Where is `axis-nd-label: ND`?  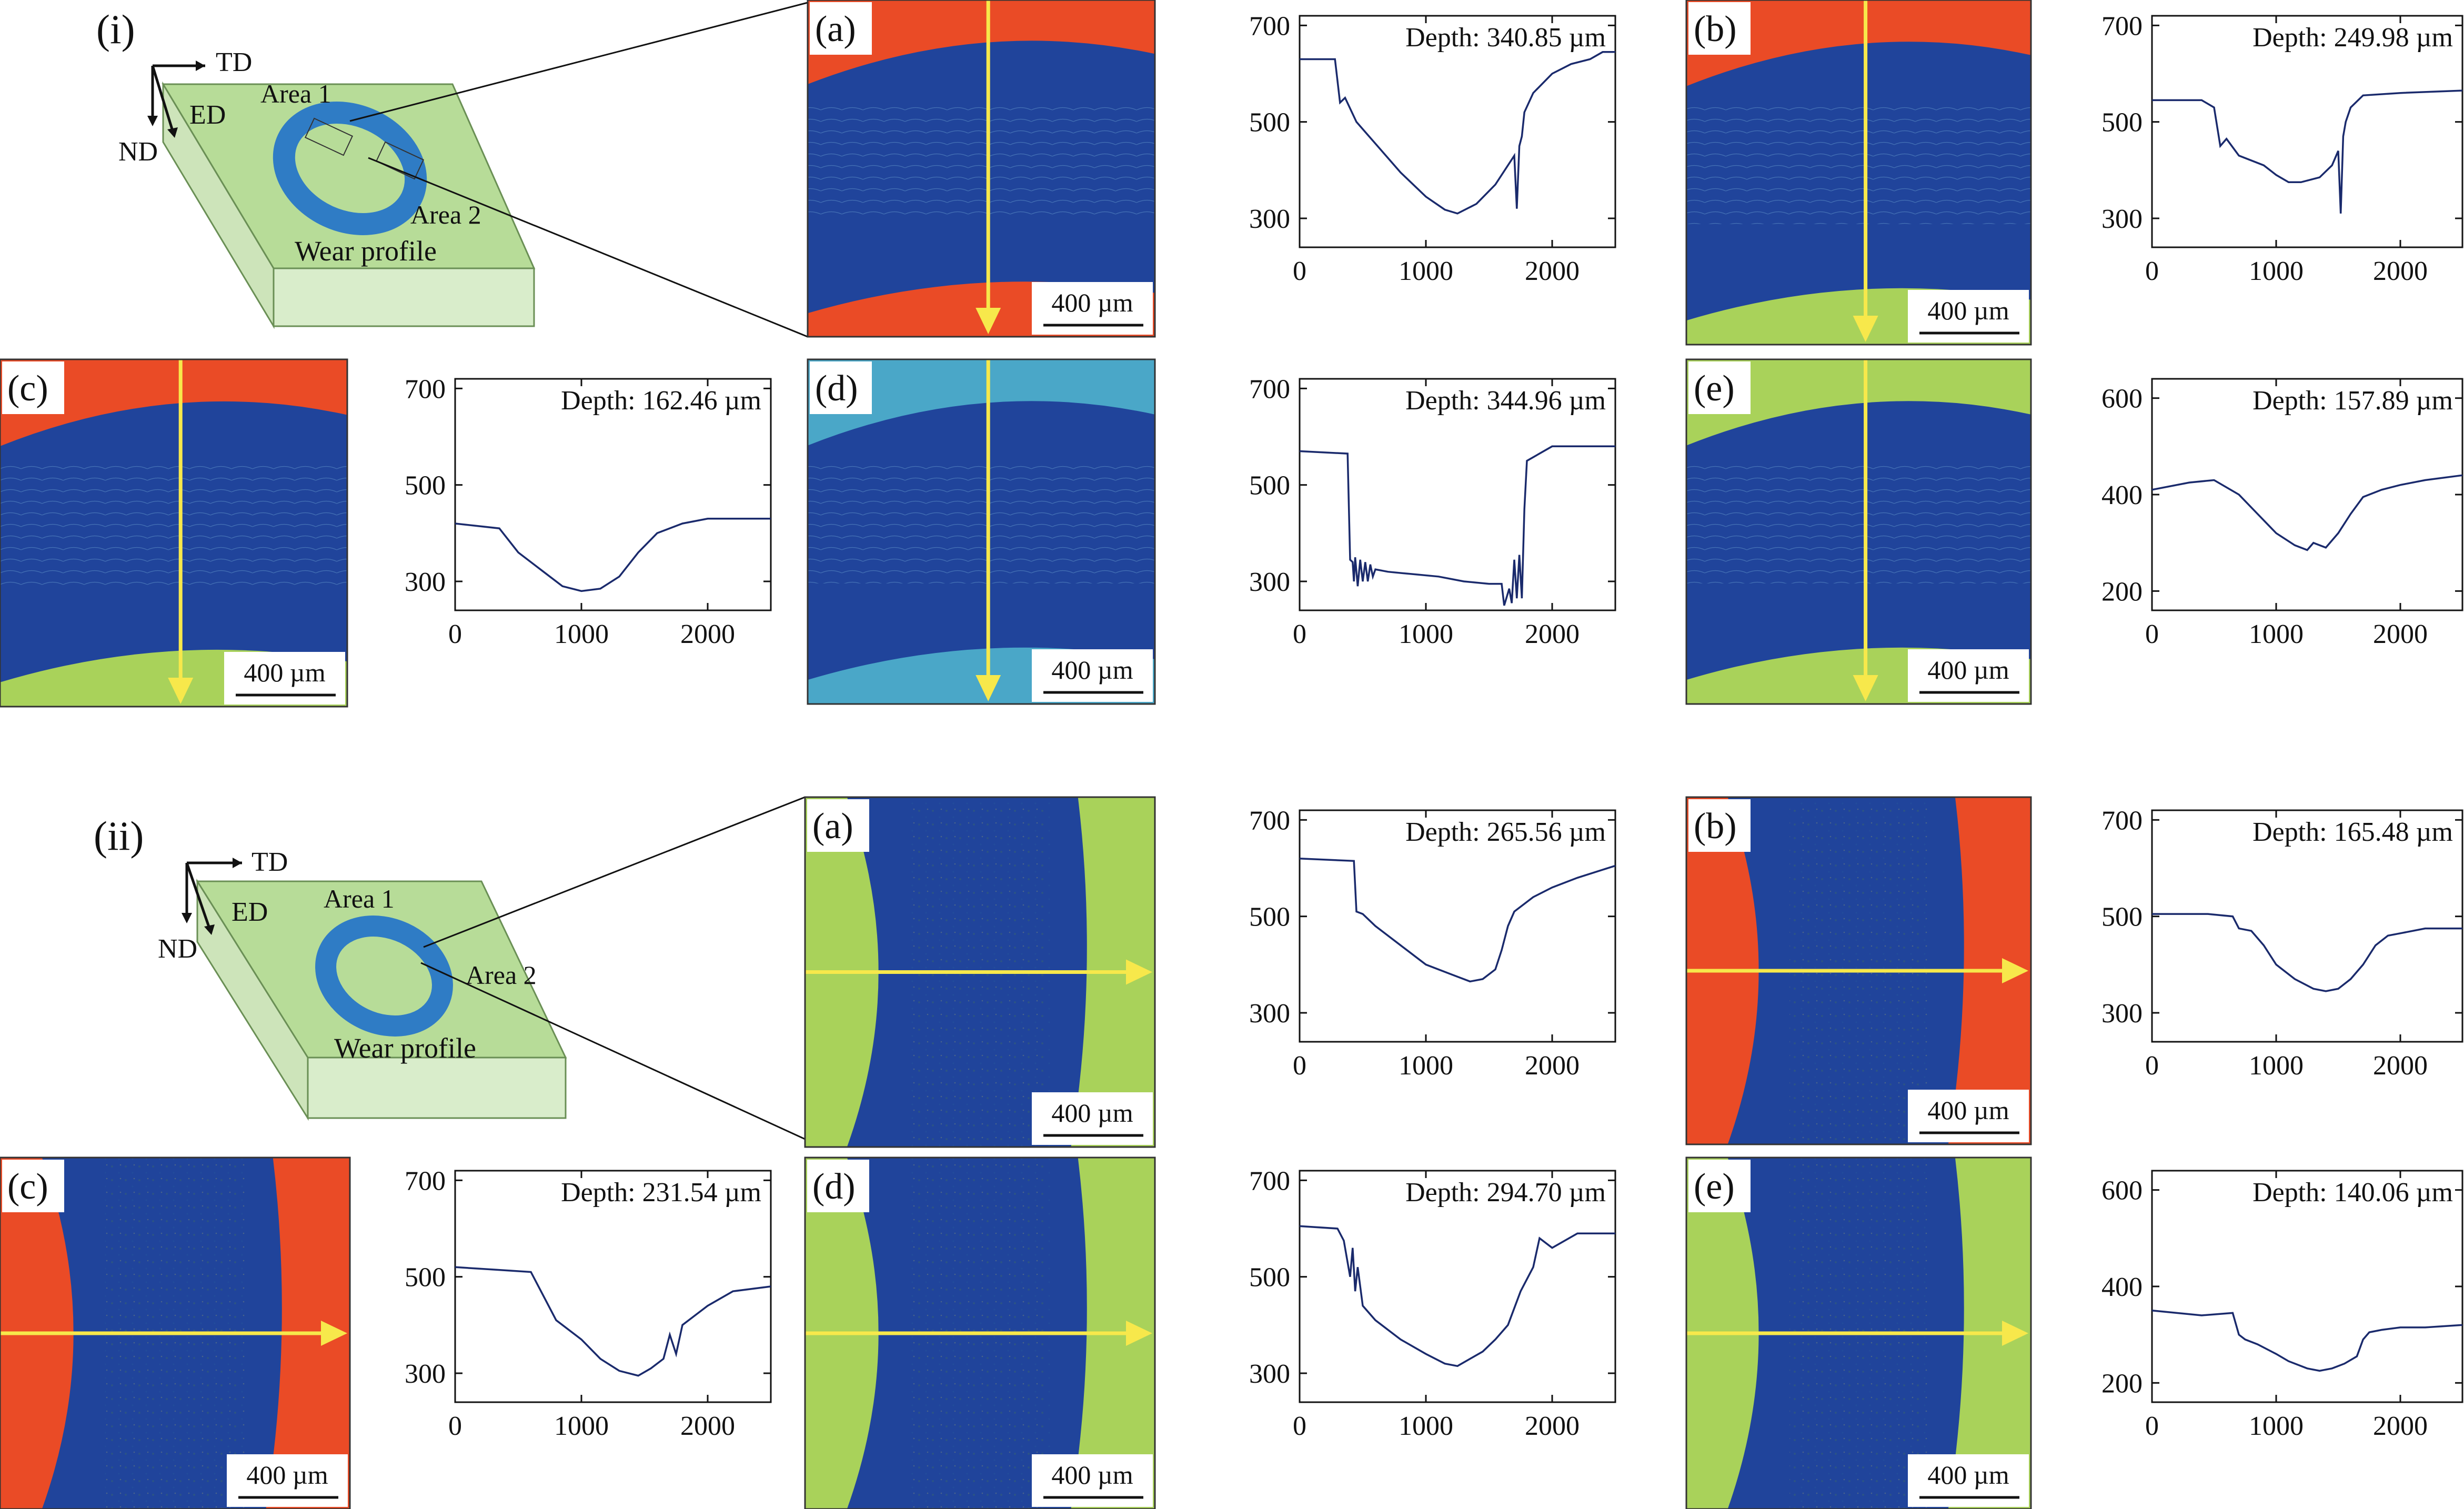 axis-nd-label: ND is located at coordinates (138, 152).